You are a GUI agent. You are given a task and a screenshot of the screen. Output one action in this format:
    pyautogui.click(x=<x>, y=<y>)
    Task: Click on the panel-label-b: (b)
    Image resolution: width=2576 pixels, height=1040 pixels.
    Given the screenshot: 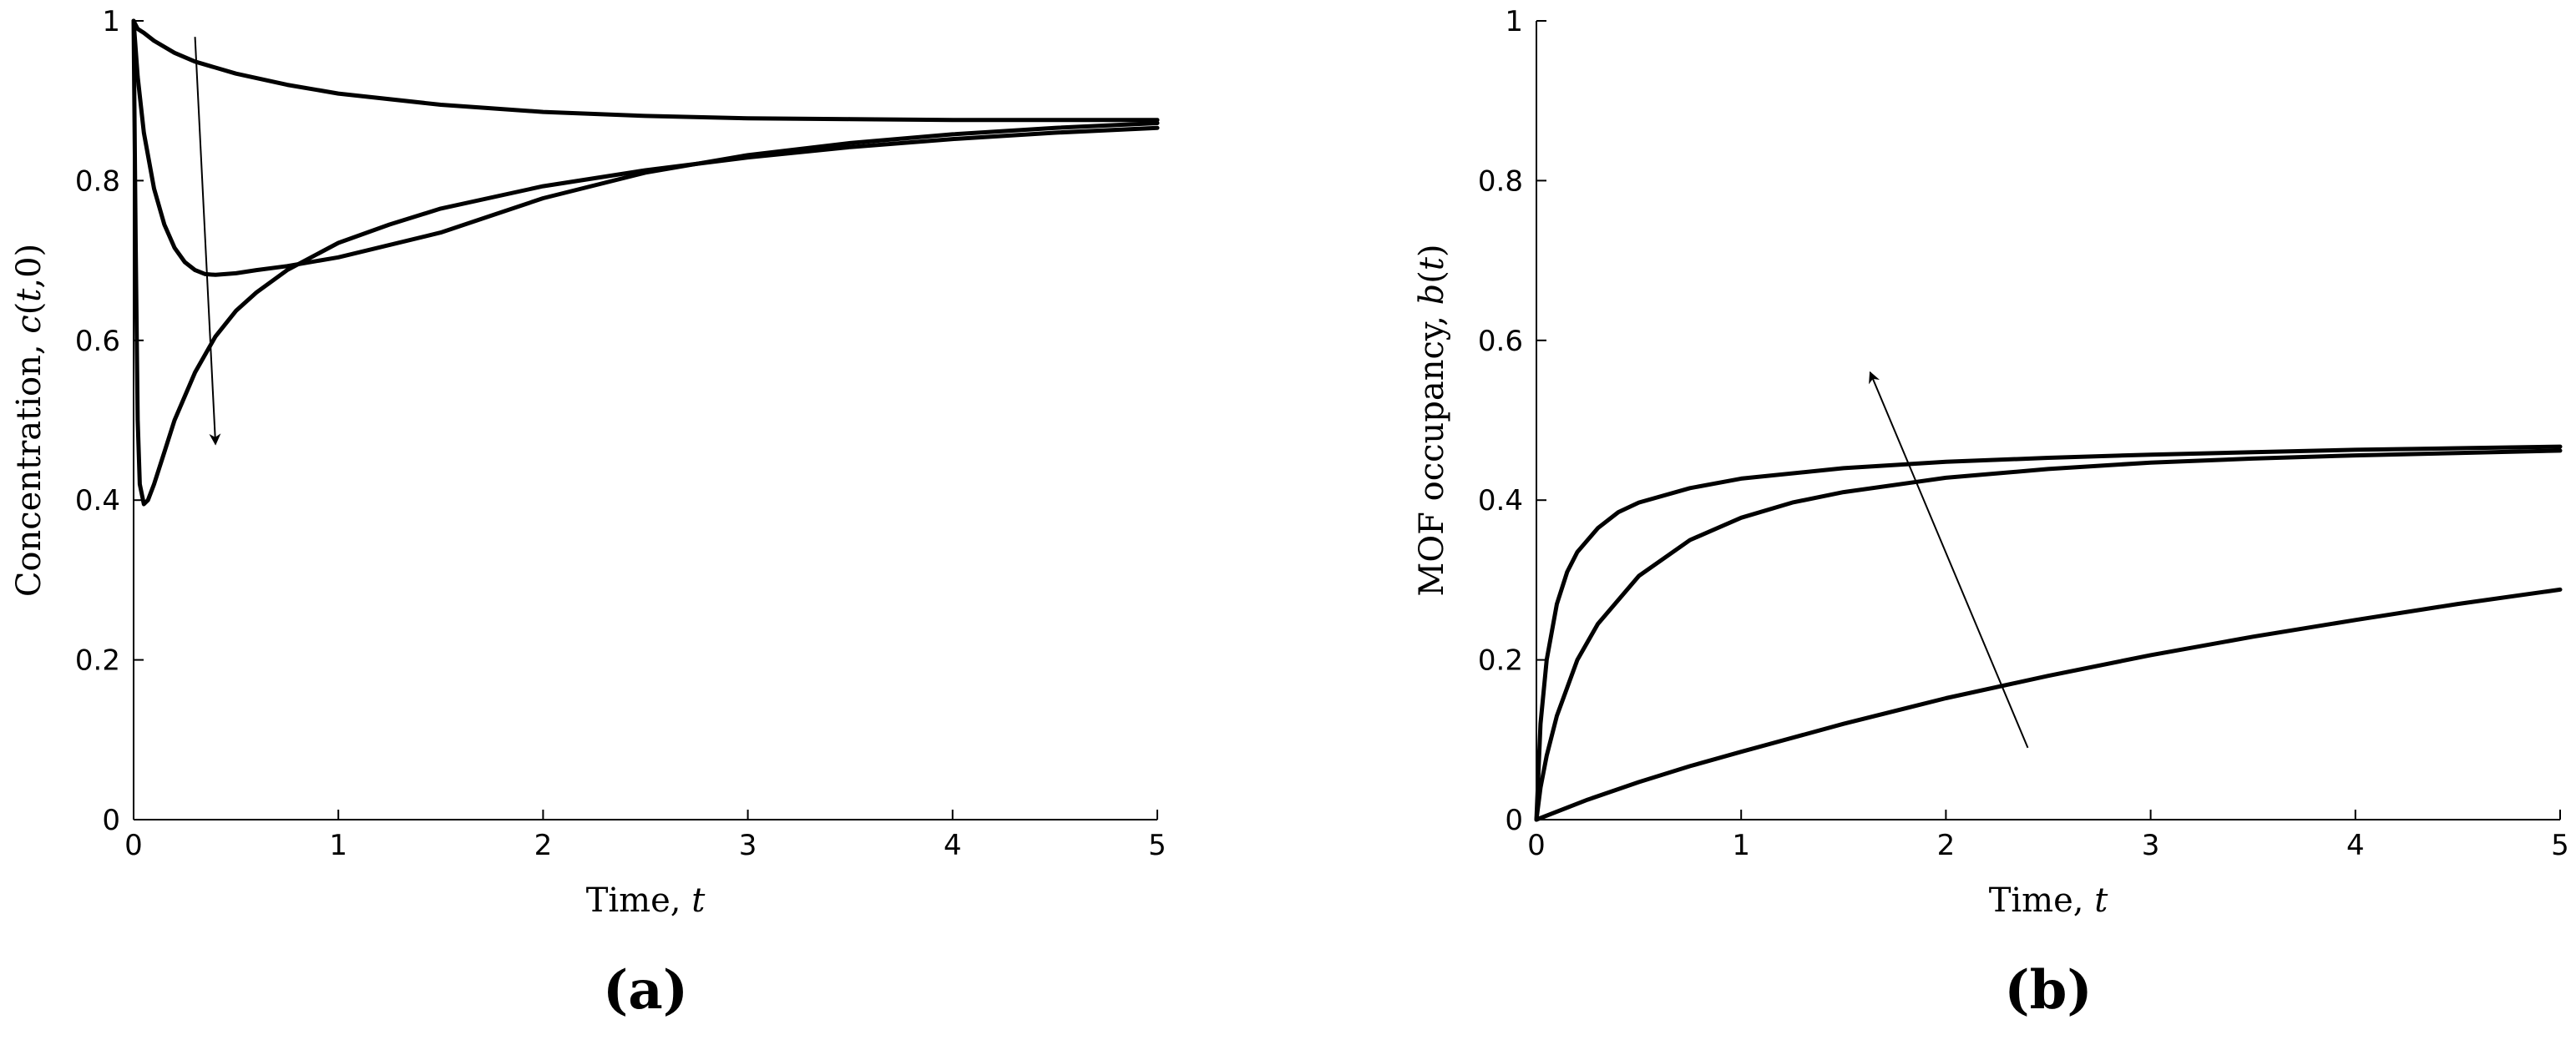 What is the action you would take?
    pyautogui.click(x=2048, y=990)
    